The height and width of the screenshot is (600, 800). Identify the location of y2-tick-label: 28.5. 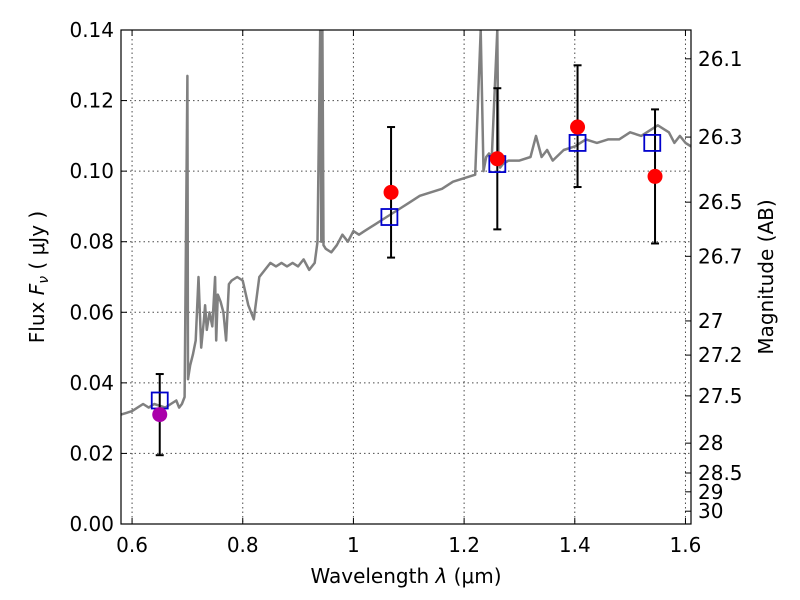
(720, 473).